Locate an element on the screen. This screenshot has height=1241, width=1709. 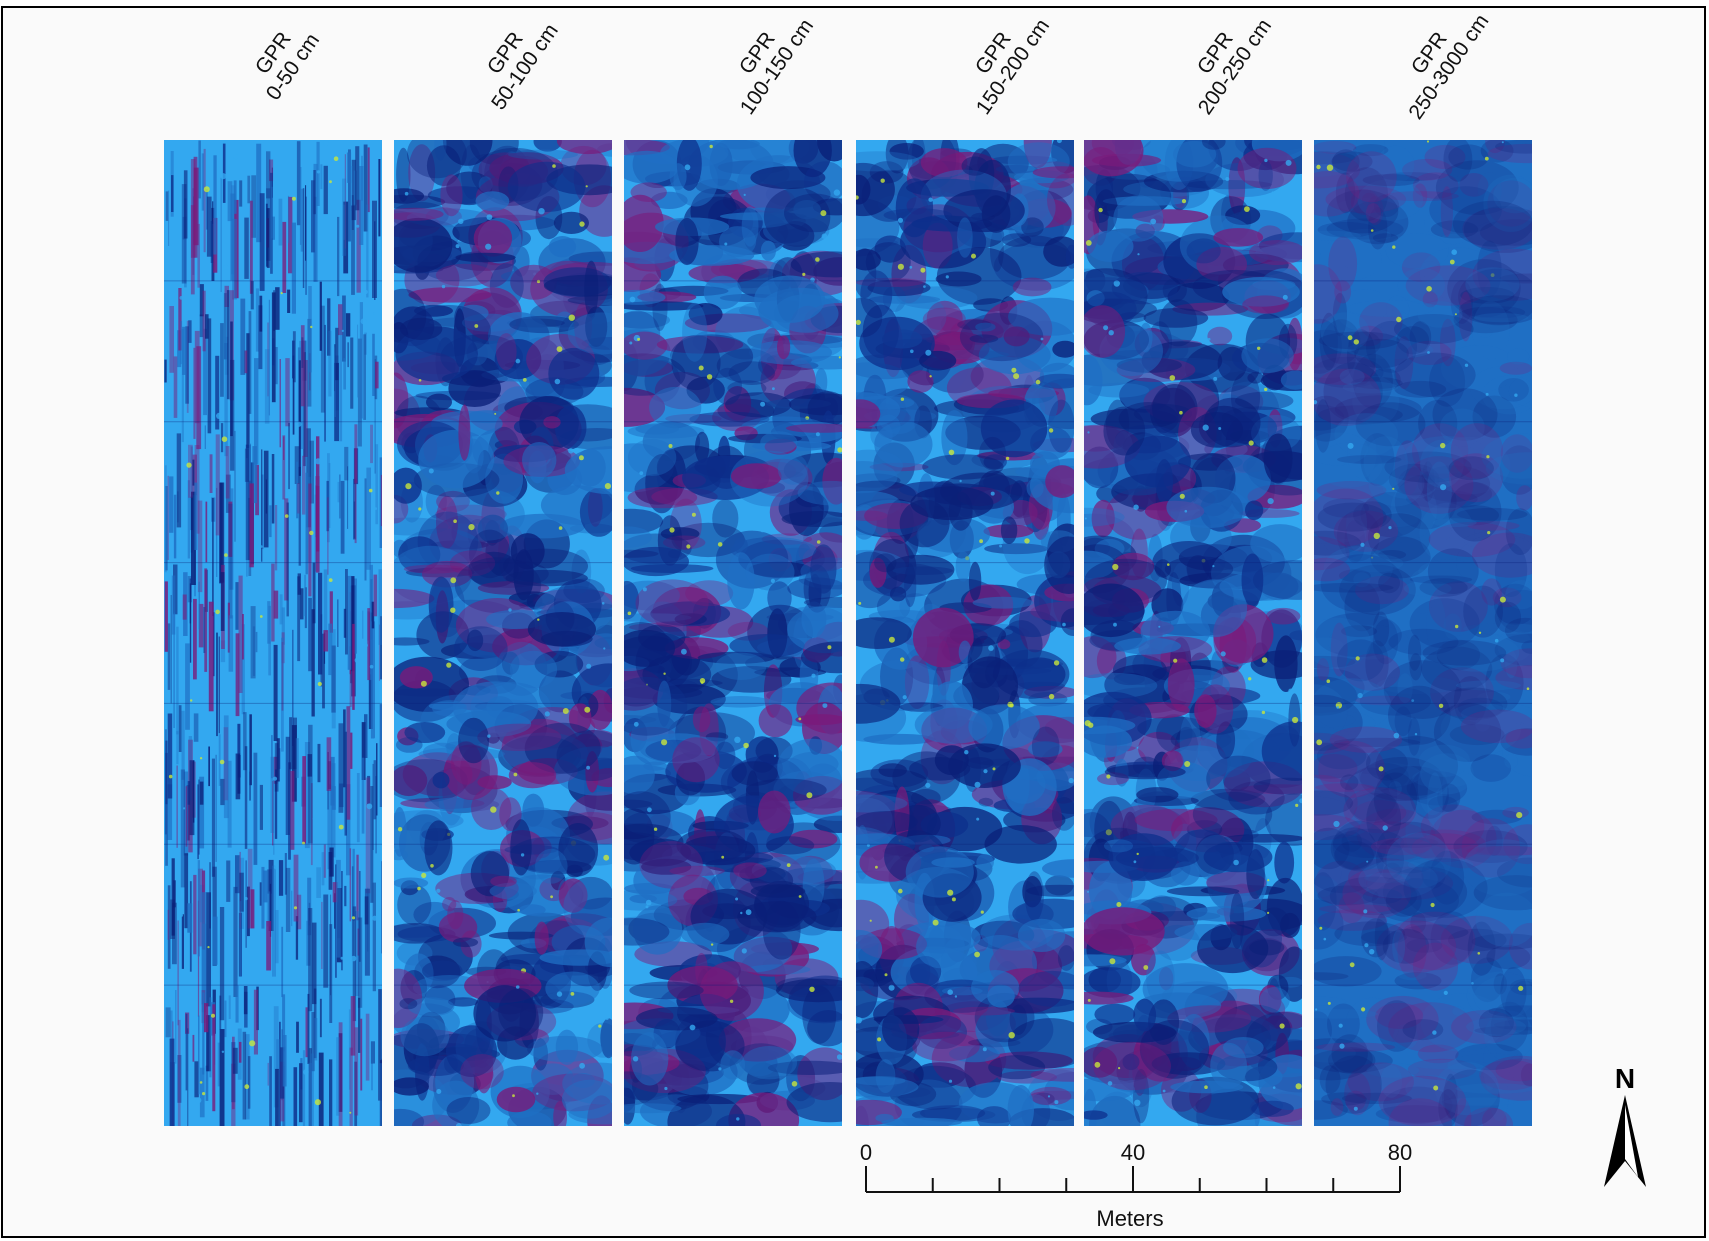
scale-unit-label: Meters is located at coordinates (1130, 1218).